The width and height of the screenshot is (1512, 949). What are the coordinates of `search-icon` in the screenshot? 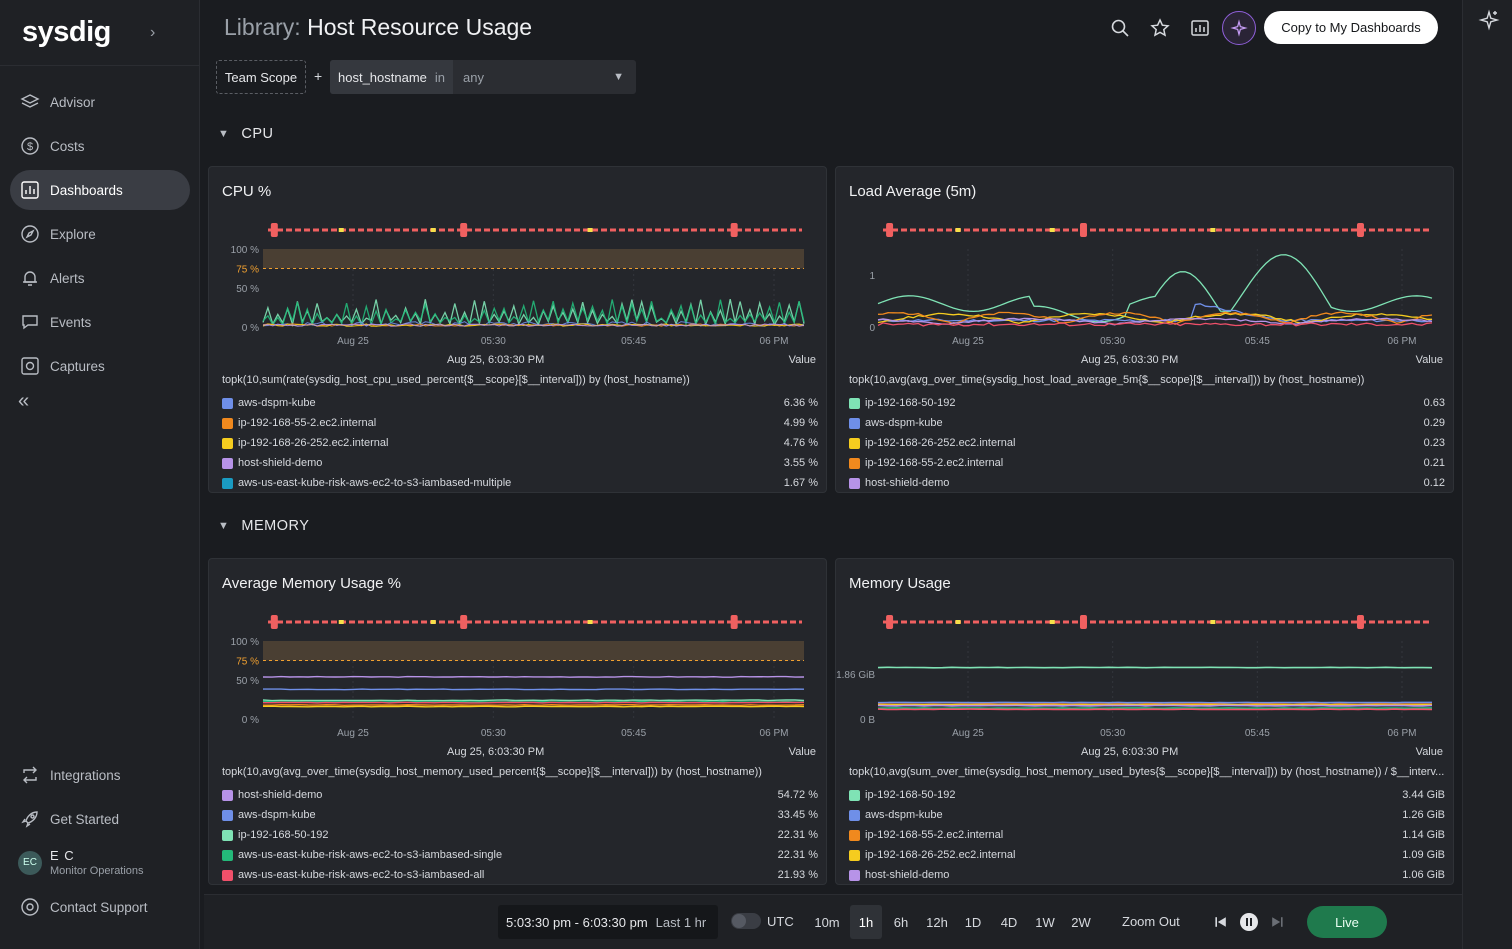 It's located at (1120, 28).